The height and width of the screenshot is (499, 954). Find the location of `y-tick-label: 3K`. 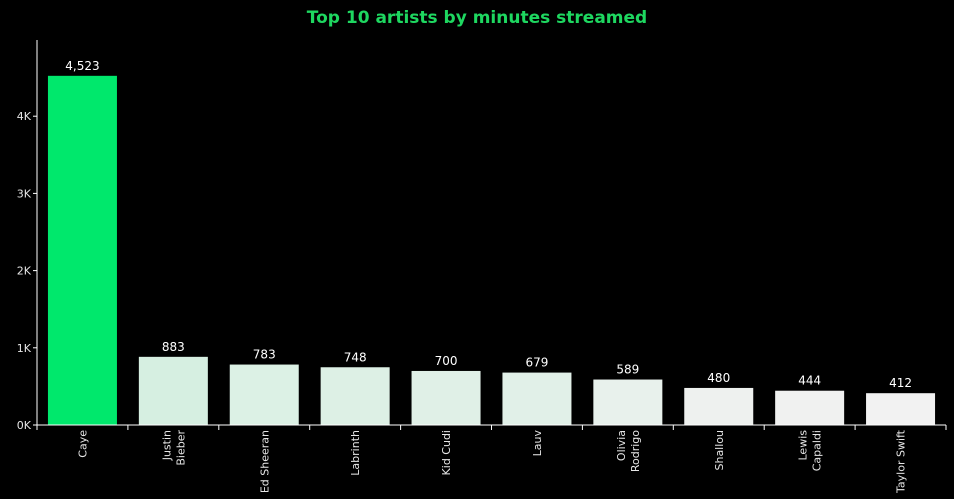

y-tick-label: 3K is located at coordinates (24, 193).